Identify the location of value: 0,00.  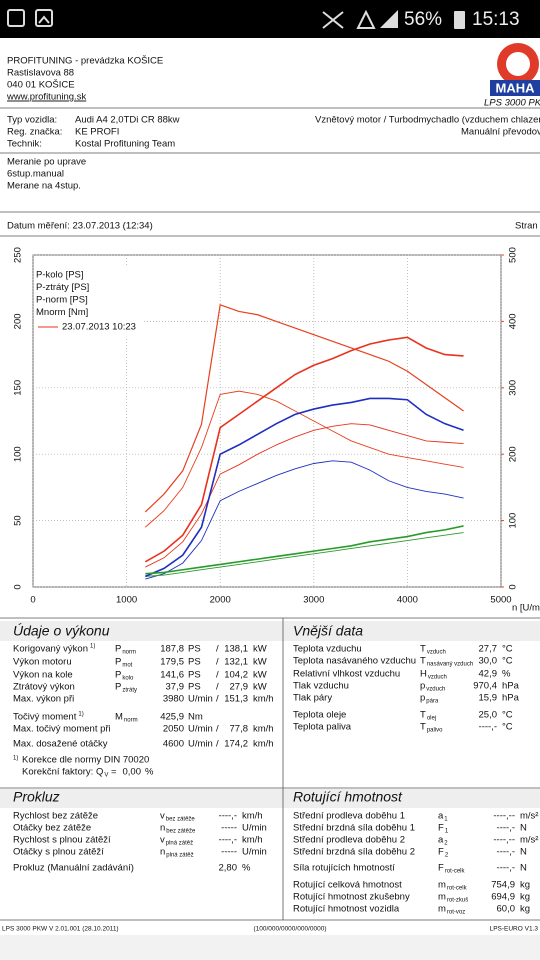
(132, 772).